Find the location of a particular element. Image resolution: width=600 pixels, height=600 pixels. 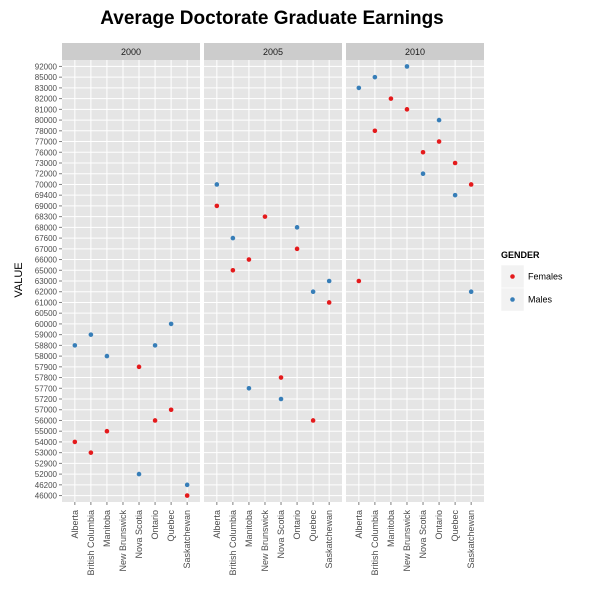

point-females-2000-nova-scotia is located at coordinates (139, 367).